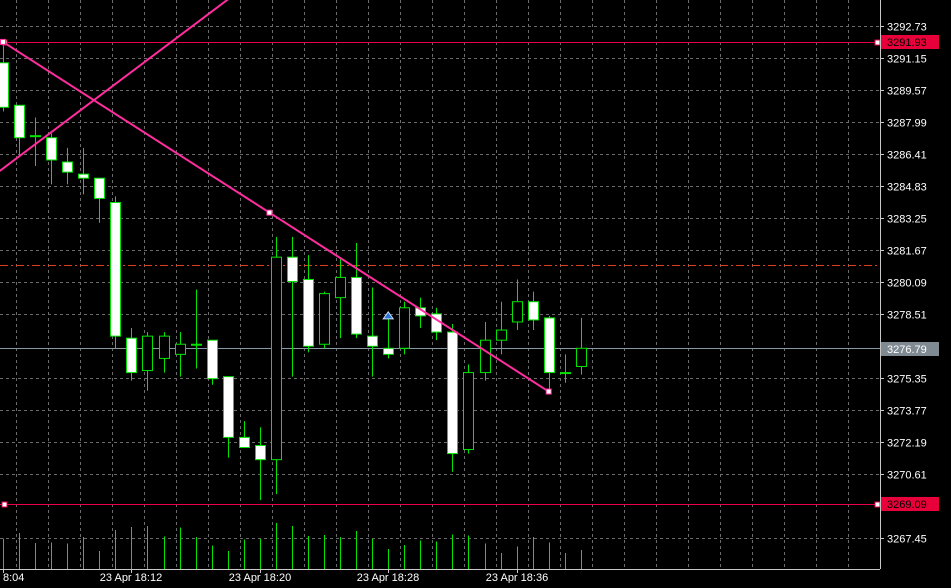 Image resolution: width=951 pixels, height=588 pixels. I want to click on bid-label-box, so click(910, 349).